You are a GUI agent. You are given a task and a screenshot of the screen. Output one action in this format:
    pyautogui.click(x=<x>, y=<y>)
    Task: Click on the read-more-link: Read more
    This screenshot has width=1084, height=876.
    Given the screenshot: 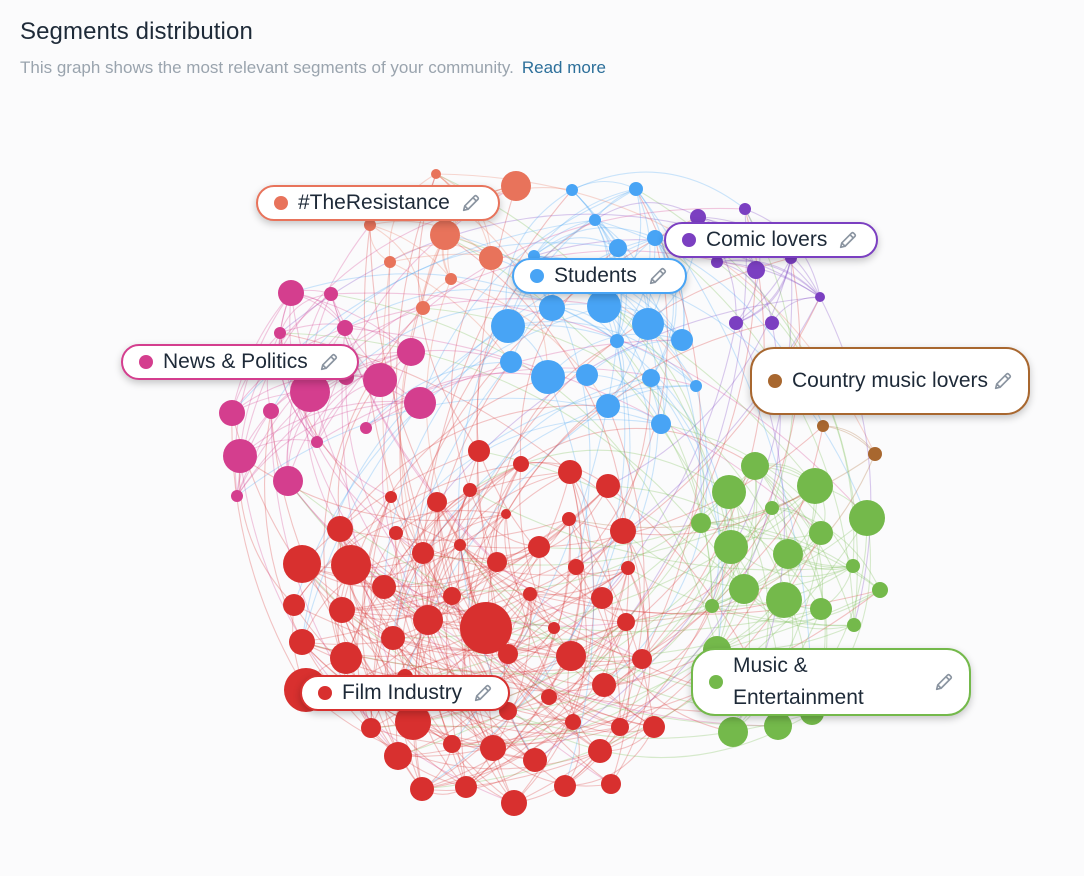 What is the action you would take?
    pyautogui.click(x=563, y=67)
    